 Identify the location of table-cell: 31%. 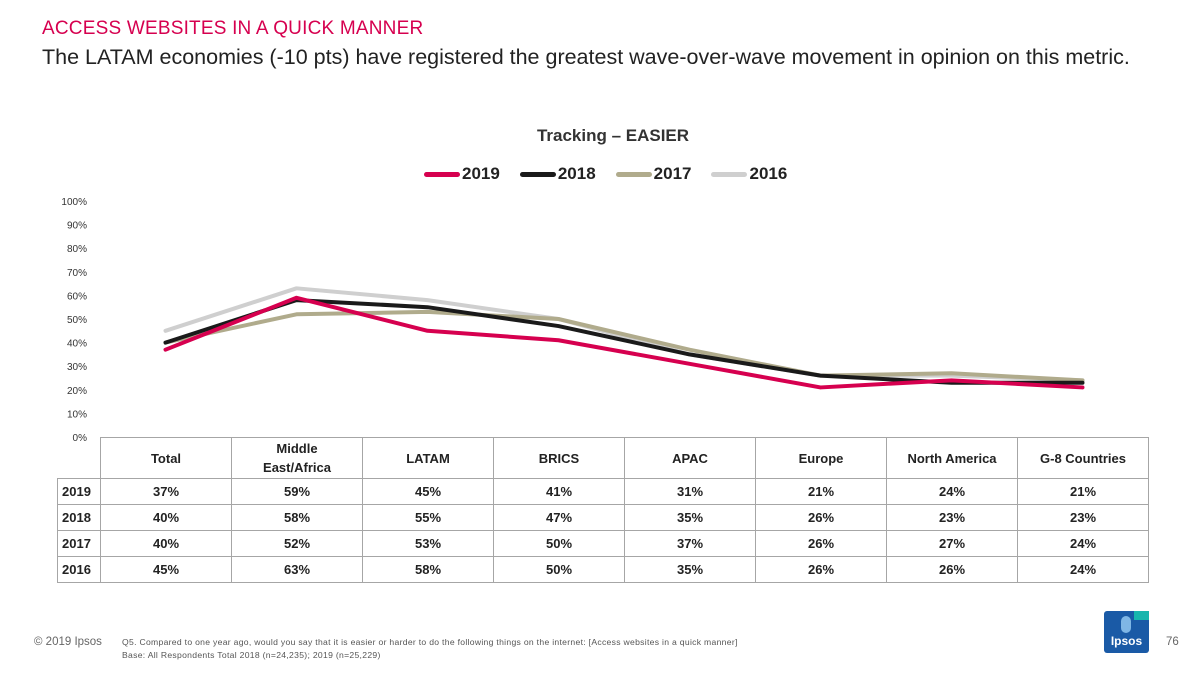
(690, 491).